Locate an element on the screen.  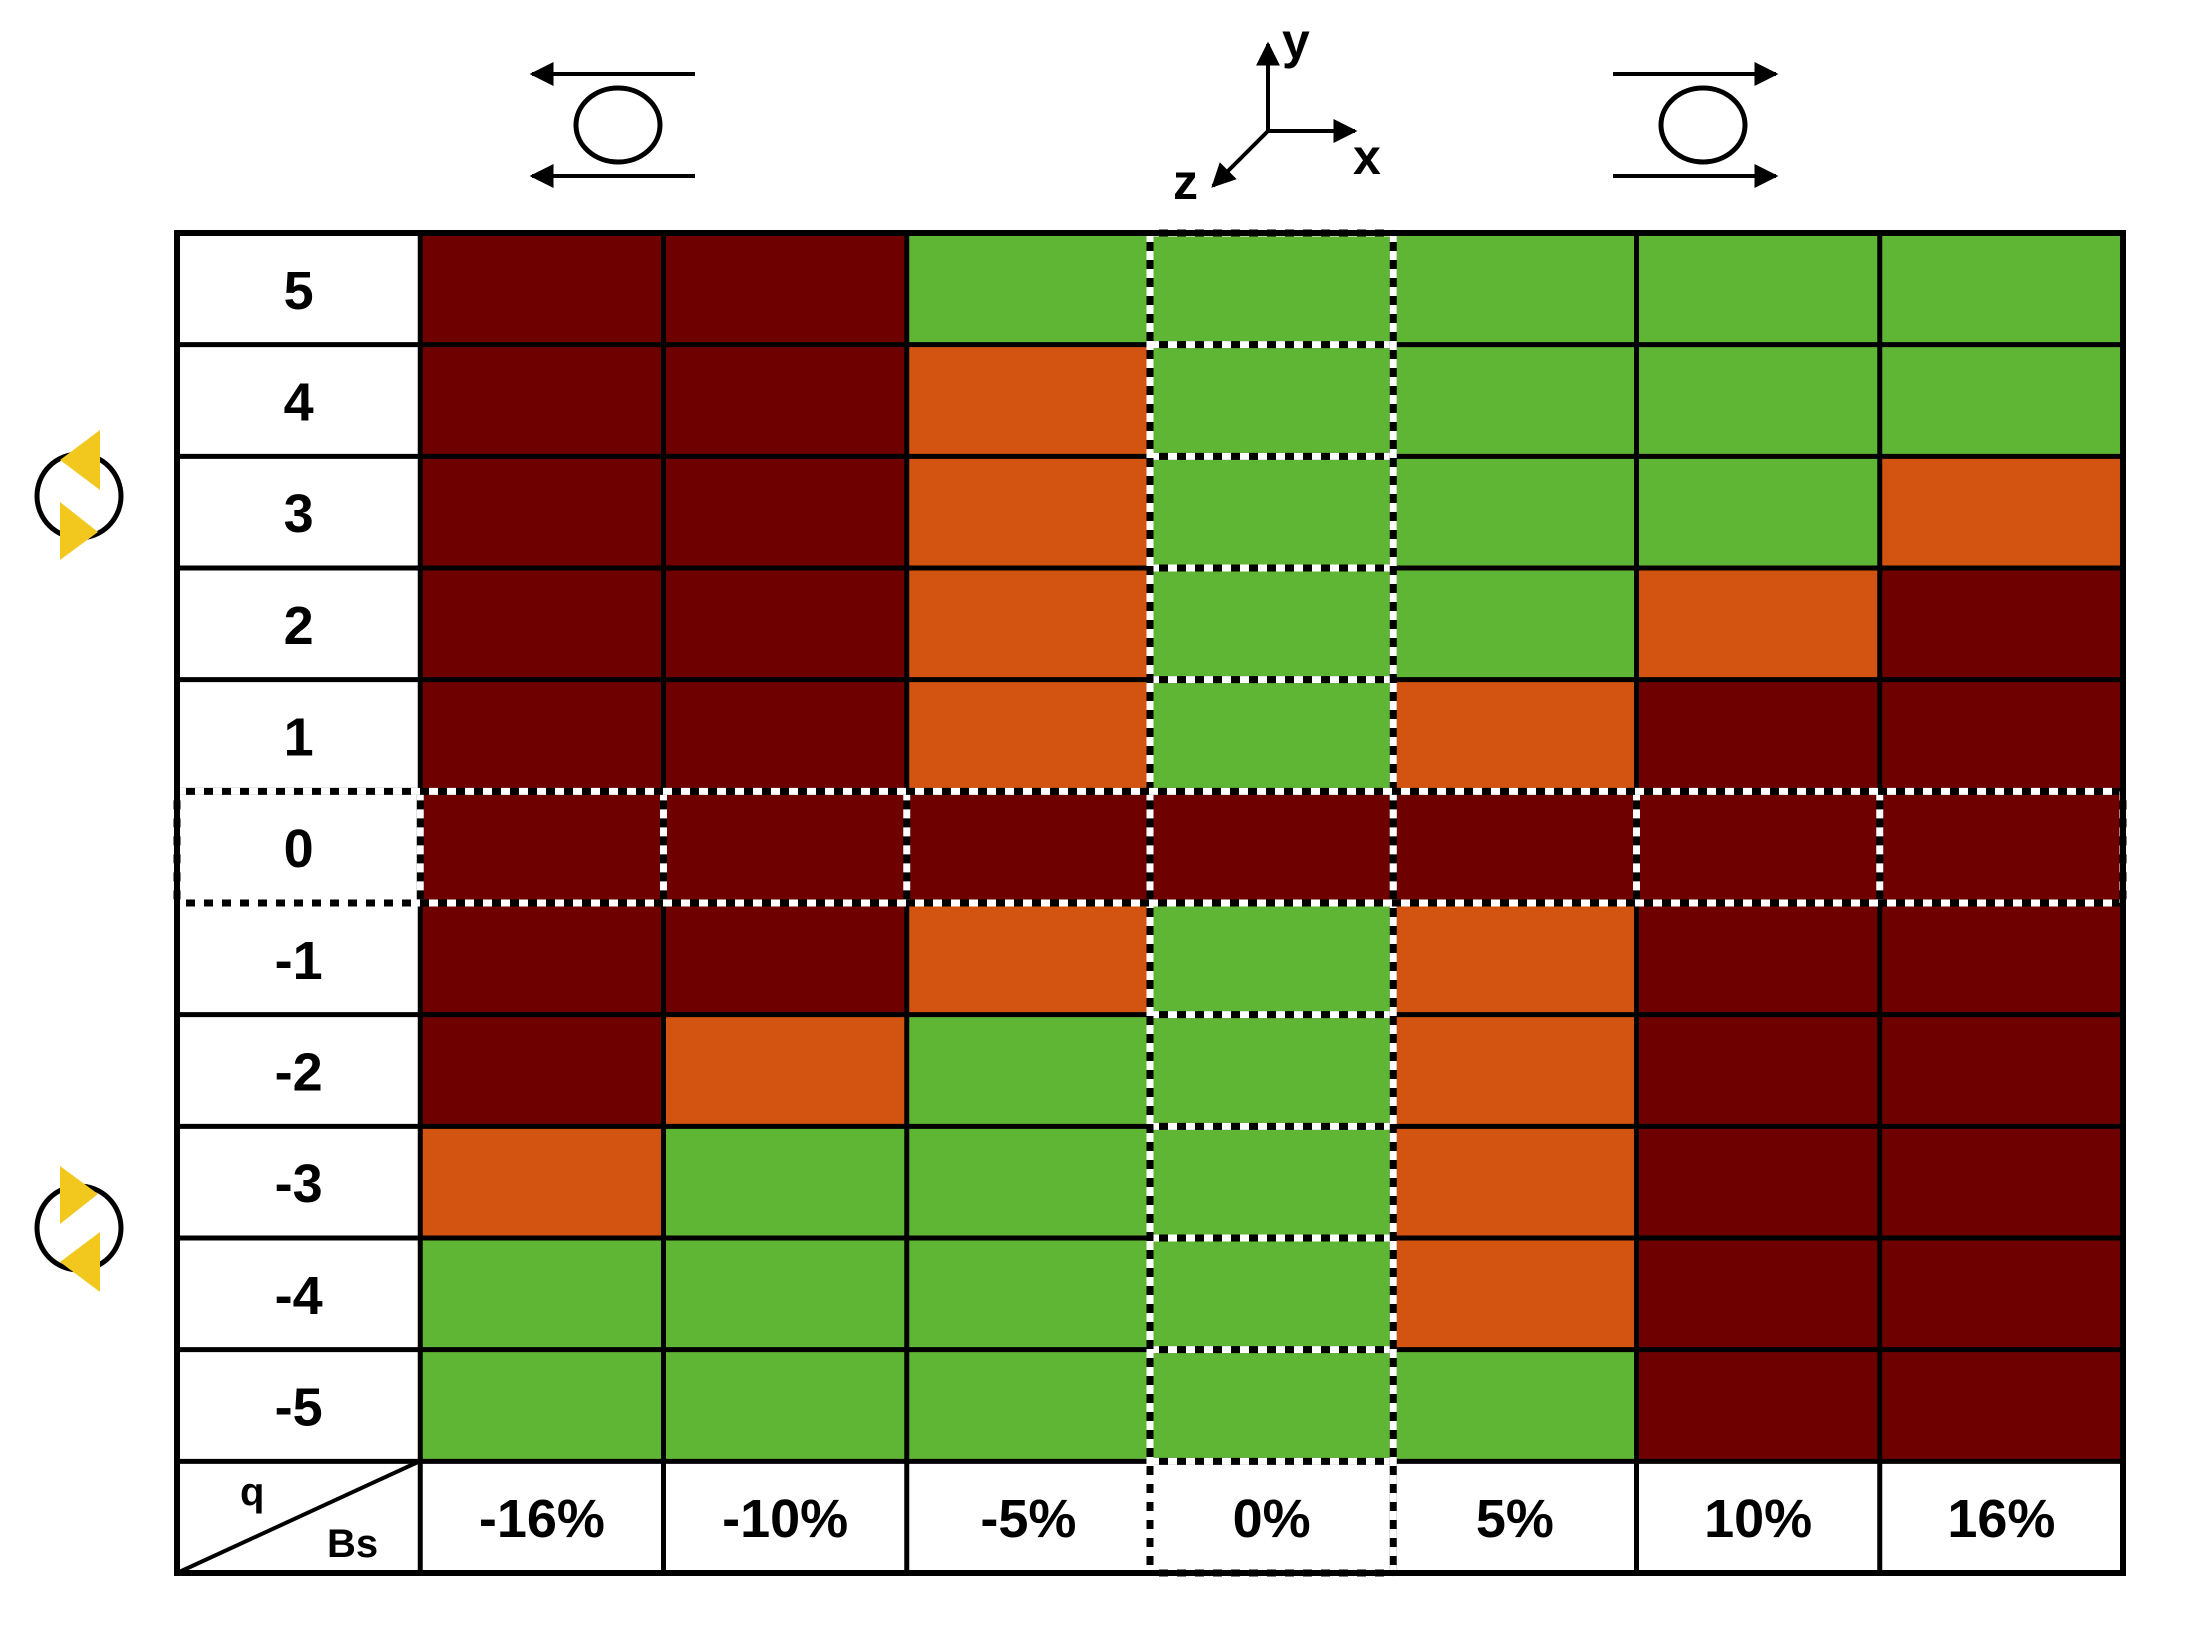
heatmap-cell--2--16% is located at coordinates (542, 1070).